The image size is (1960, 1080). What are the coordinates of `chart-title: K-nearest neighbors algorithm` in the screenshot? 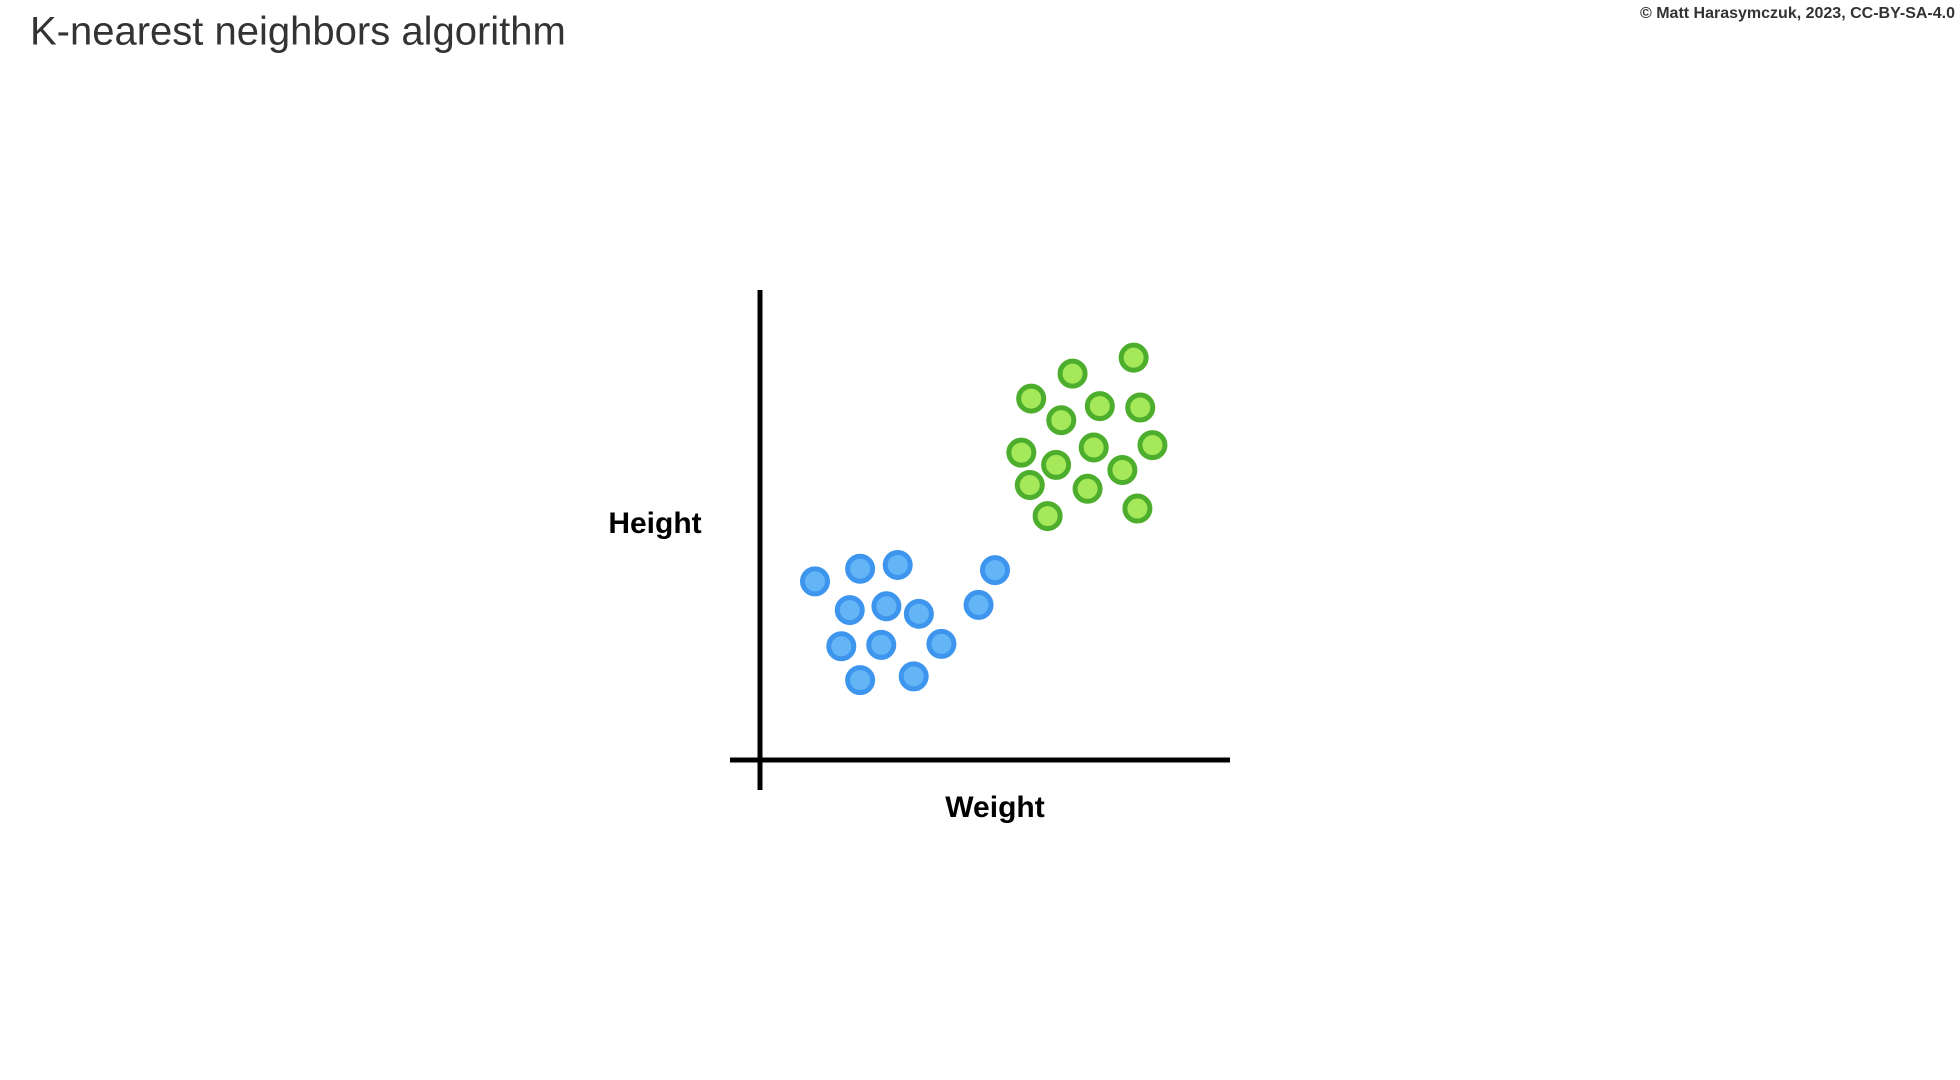 It's located at (298, 32).